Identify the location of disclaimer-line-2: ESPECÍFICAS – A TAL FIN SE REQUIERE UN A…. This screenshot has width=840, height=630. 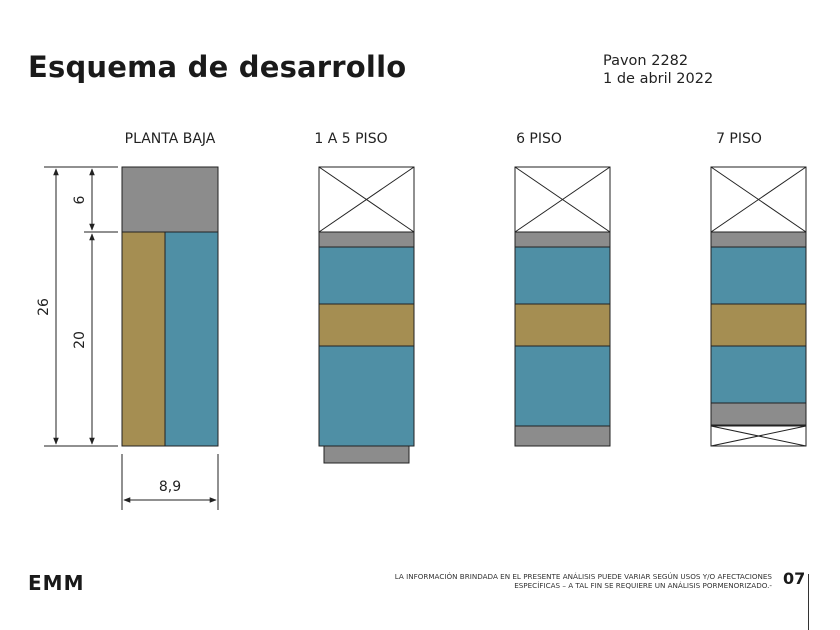
(643, 585).